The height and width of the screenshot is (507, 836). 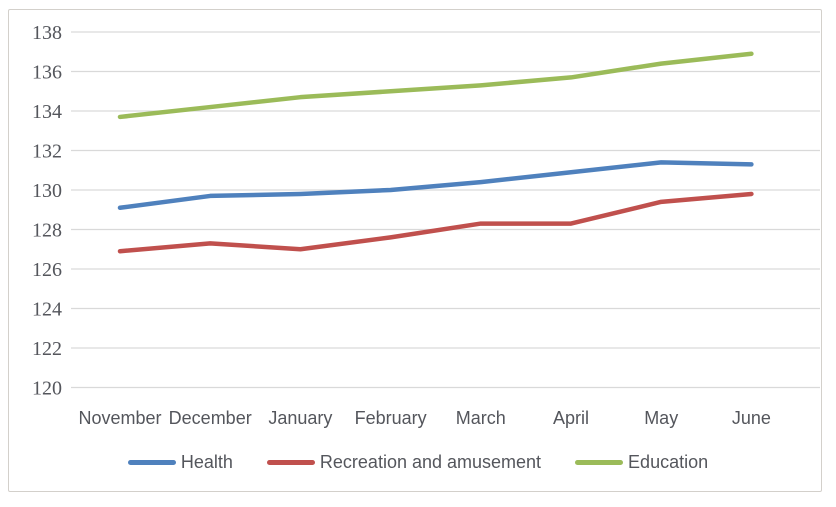 I want to click on legend-line-swatch-education, so click(x=599, y=462).